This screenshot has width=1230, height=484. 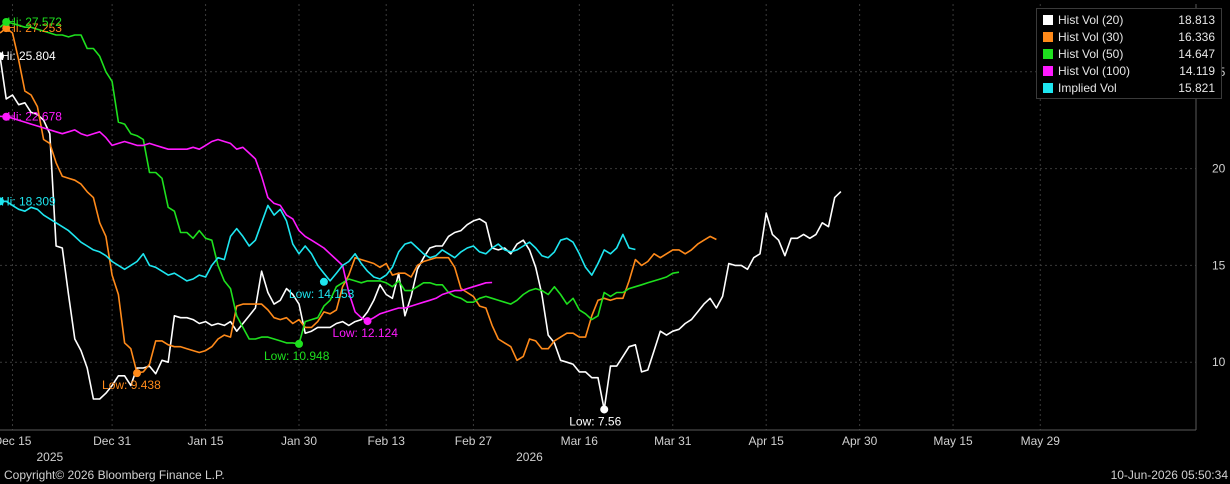 I want to click on x-tick-label: Apr 30, so click(x=860, y=441).